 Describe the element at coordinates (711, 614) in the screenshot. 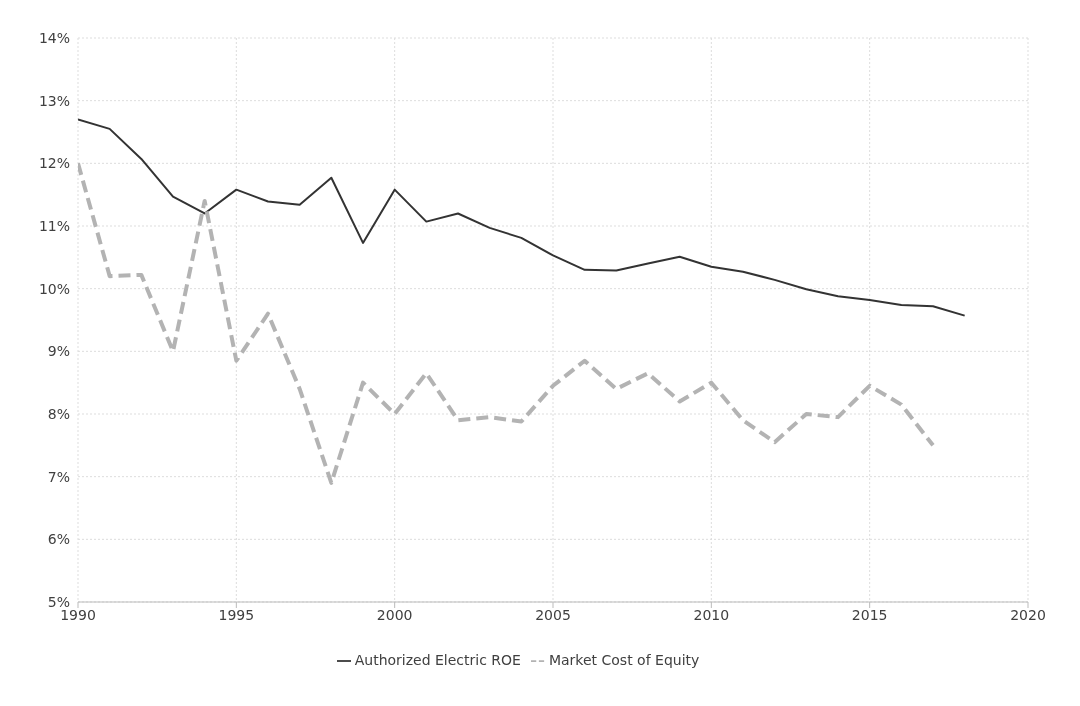

I see `x-tick-label: 2010` at that location.